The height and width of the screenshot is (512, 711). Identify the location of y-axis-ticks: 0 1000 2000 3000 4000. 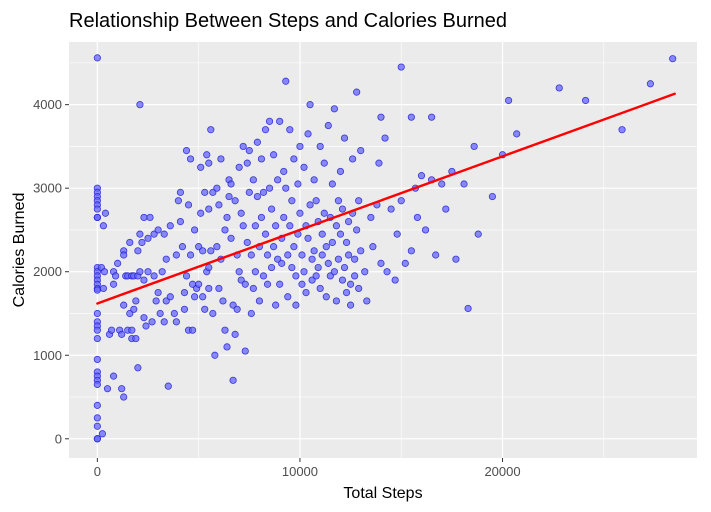
(51, 271).